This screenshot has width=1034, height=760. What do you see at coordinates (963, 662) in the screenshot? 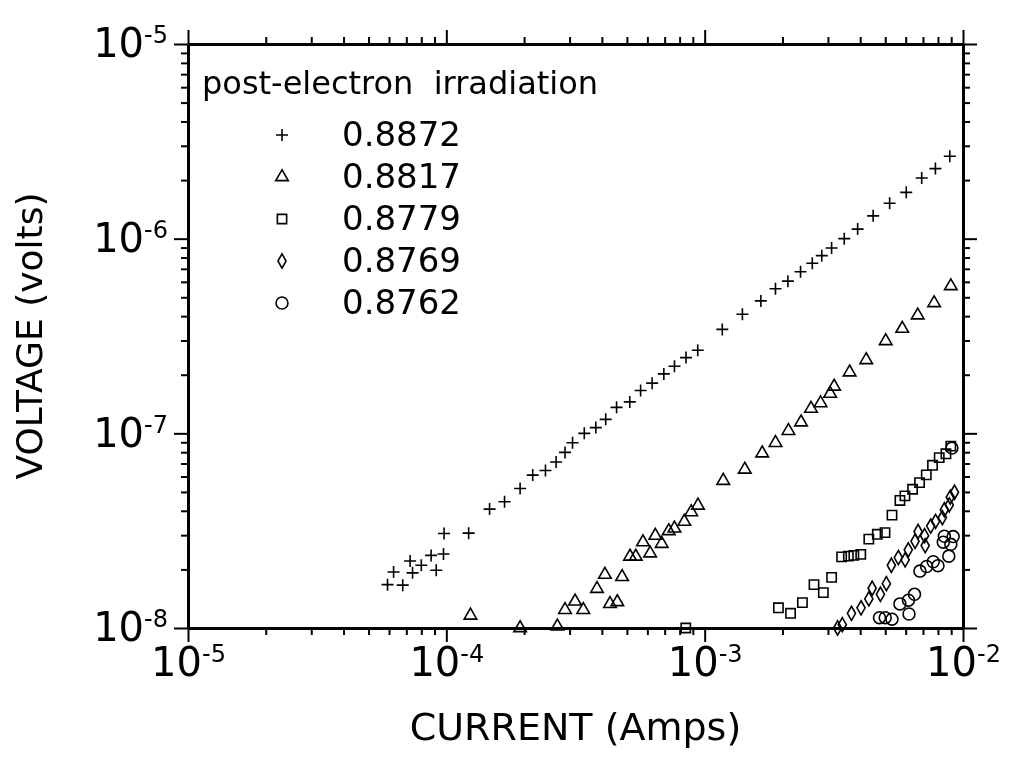
I see `x-tick-label: 10$^{-2}$` at bounding box center [963, 662].